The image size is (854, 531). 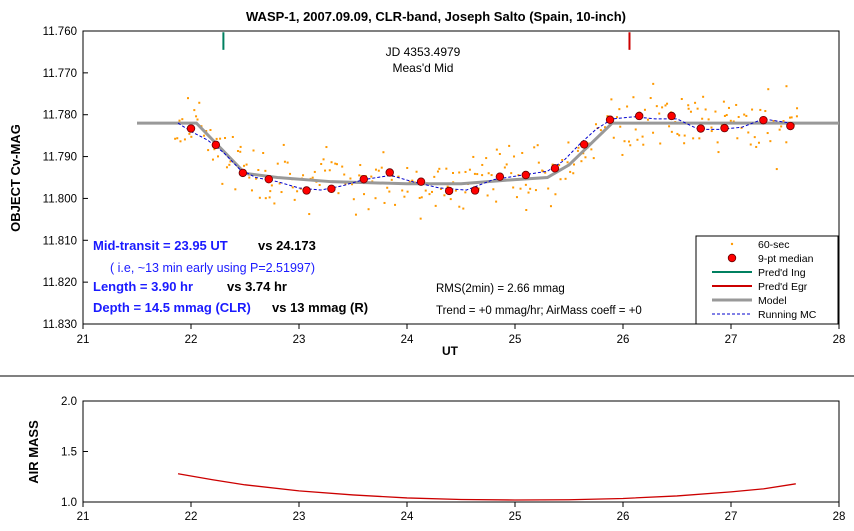 I want to click on airmass-x-tick-label: 22, so click(x=191, y=517).